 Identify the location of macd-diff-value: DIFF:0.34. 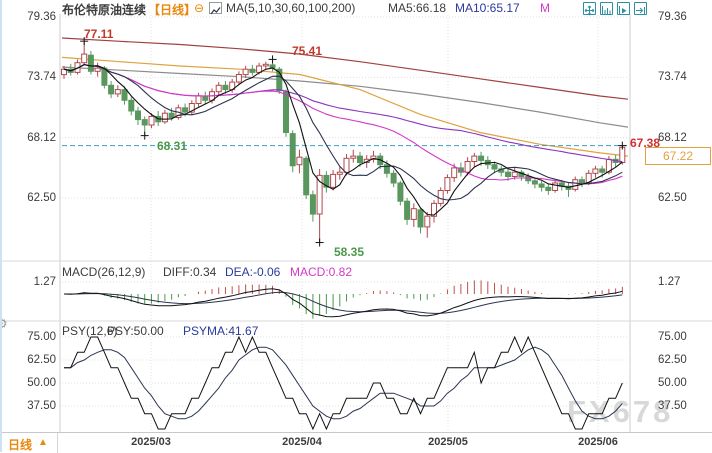
(190, 272).